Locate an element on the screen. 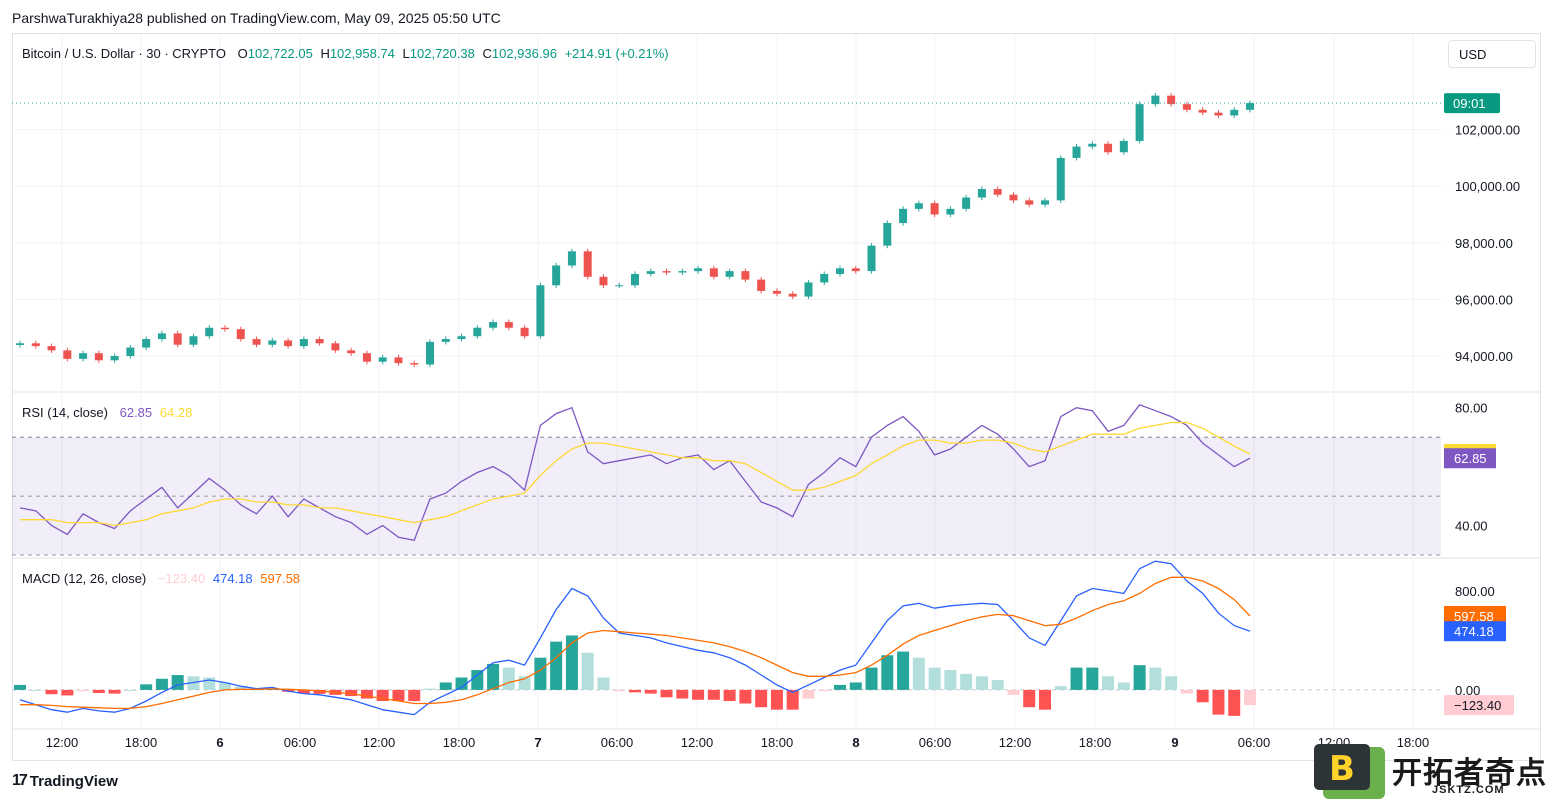  low-value: 102,720.38 is located at coordinates (442, 53).